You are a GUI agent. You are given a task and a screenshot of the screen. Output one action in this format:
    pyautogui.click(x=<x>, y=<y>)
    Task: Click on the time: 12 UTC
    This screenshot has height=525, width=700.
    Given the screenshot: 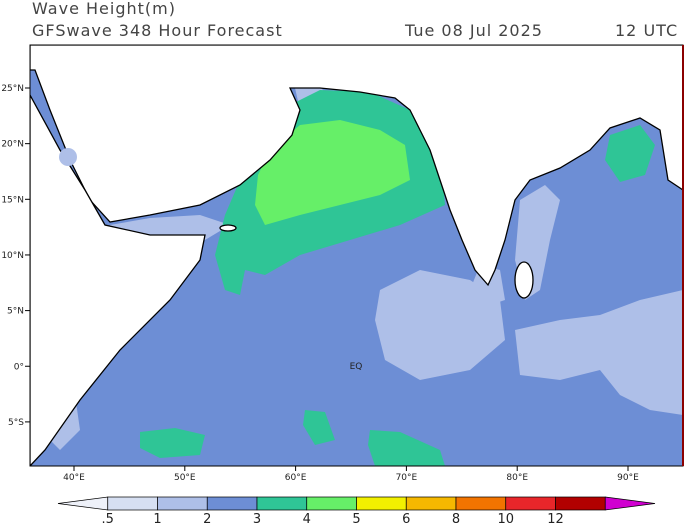 What is the action you would take?
    pyautogui.click(x=646, y=30)
    